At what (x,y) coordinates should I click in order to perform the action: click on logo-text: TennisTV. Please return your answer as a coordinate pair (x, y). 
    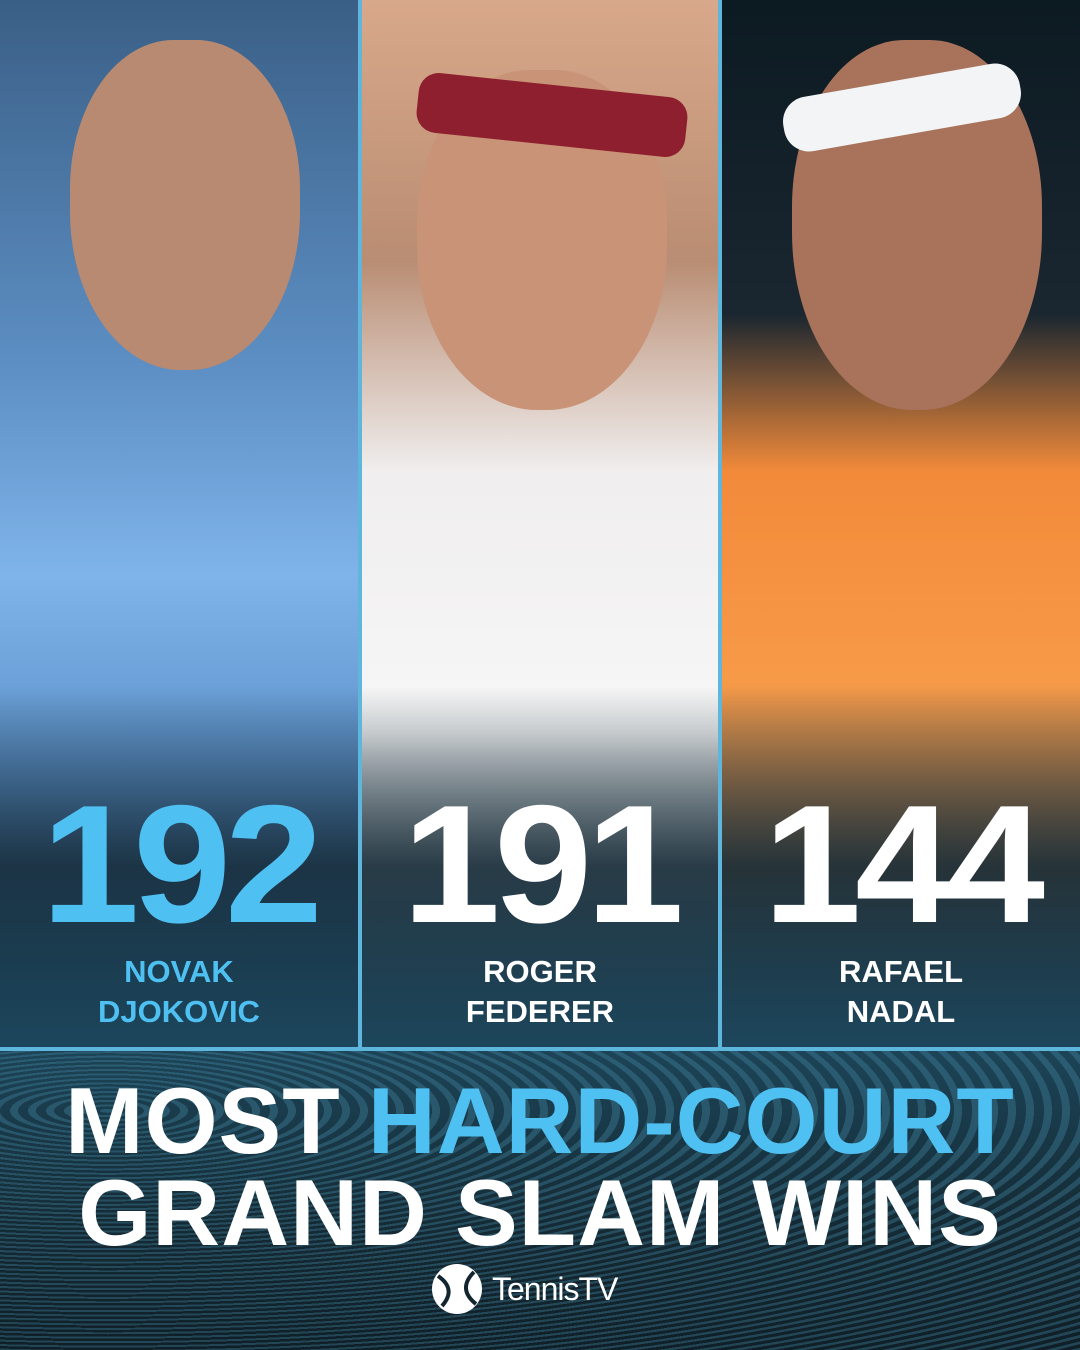
    Looking at the image, I should click on (555, 1288).